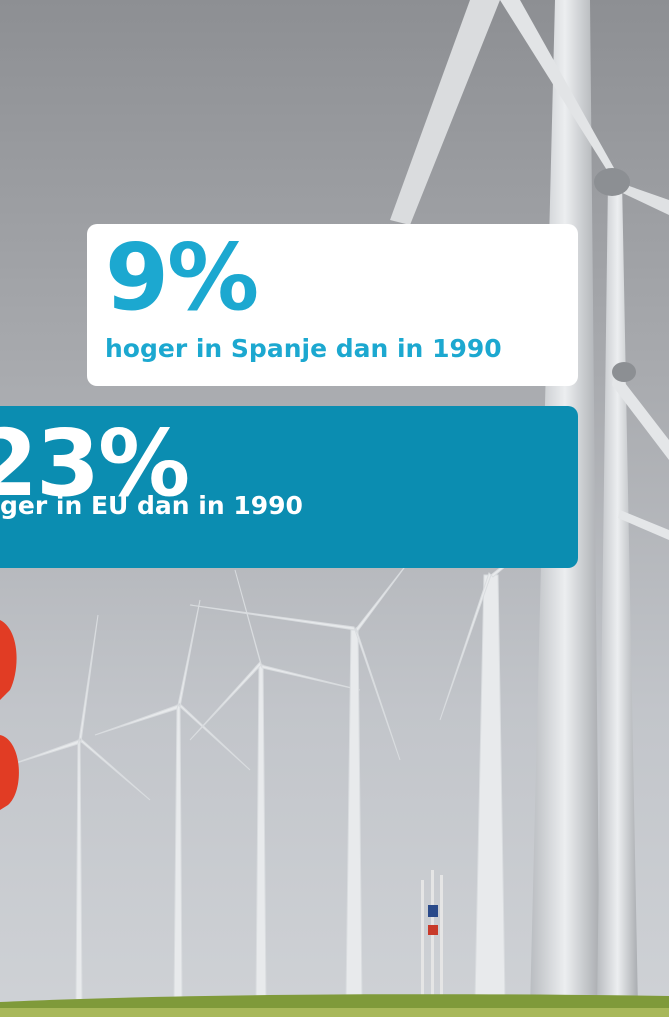 The image size is (669, 1017). What do you see at coordinates (303, 348) in the screenshot?
I see `callout-caption: hoger in Spanje dan in 1990` at bounding box center [303, 348].